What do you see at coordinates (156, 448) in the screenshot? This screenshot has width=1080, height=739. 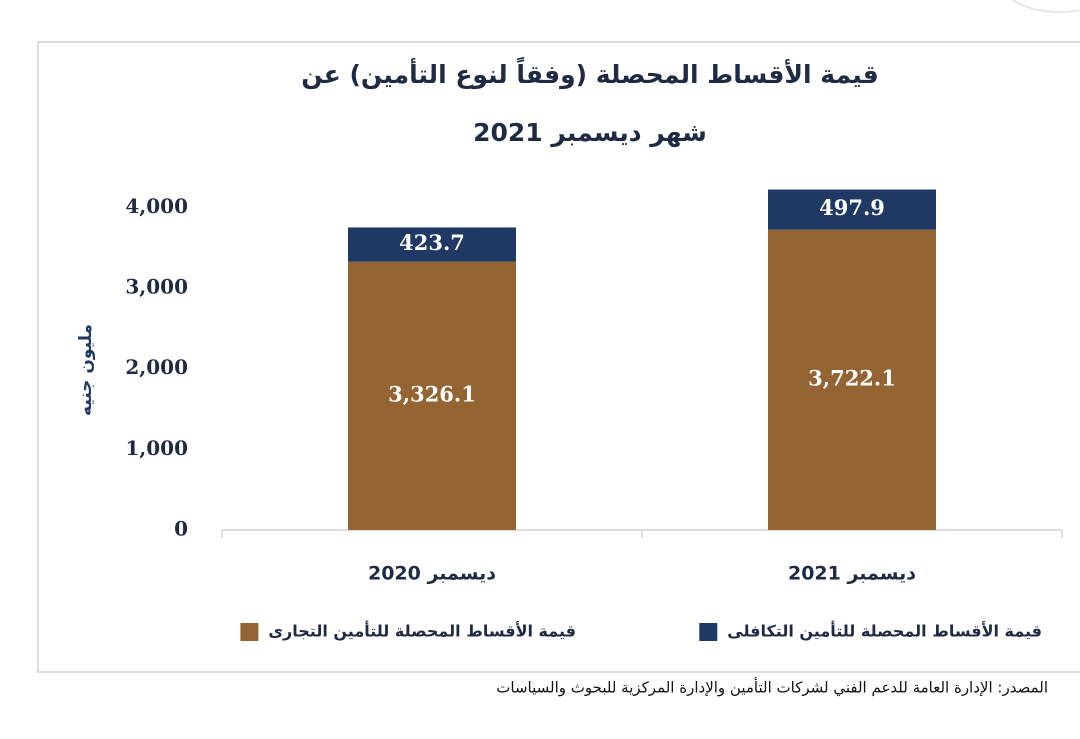 I see `y-tick-label: 1,000` at bounding box center [156, 448].